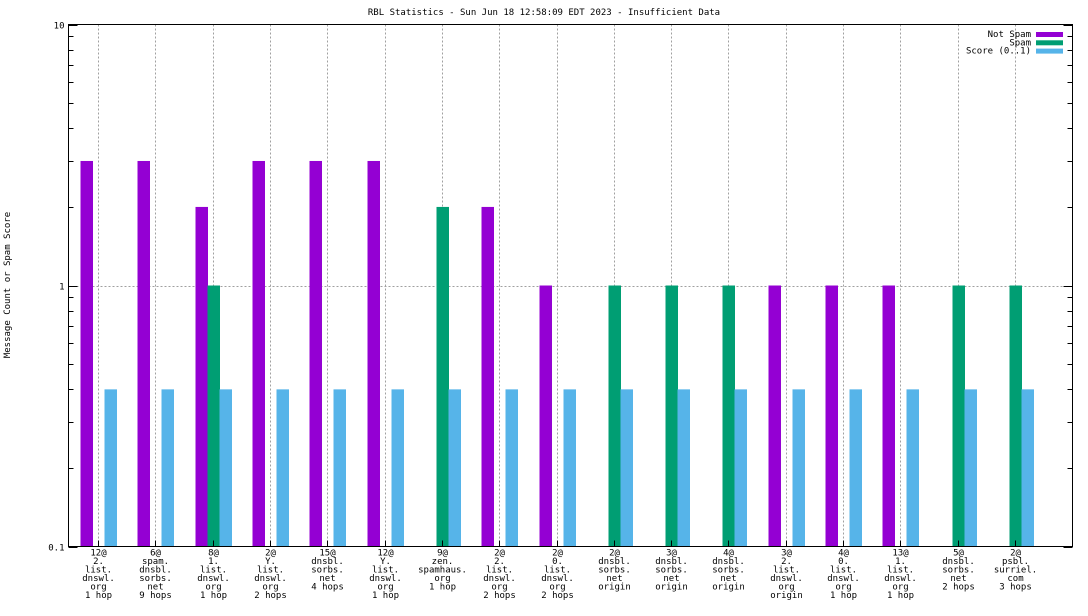  I want to click on x-tick-label-line: com, so click(1015, 579).